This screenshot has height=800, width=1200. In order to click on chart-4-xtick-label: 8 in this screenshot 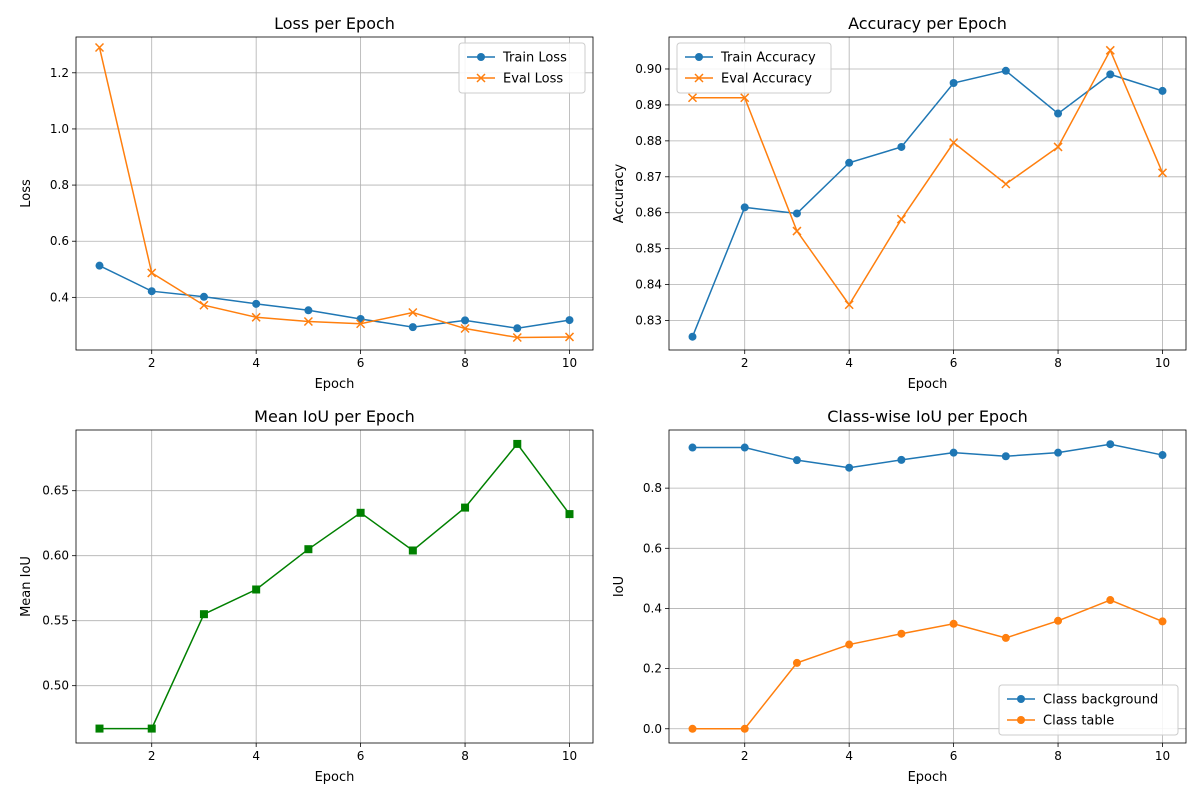, I will do `click(1058, 756)`.